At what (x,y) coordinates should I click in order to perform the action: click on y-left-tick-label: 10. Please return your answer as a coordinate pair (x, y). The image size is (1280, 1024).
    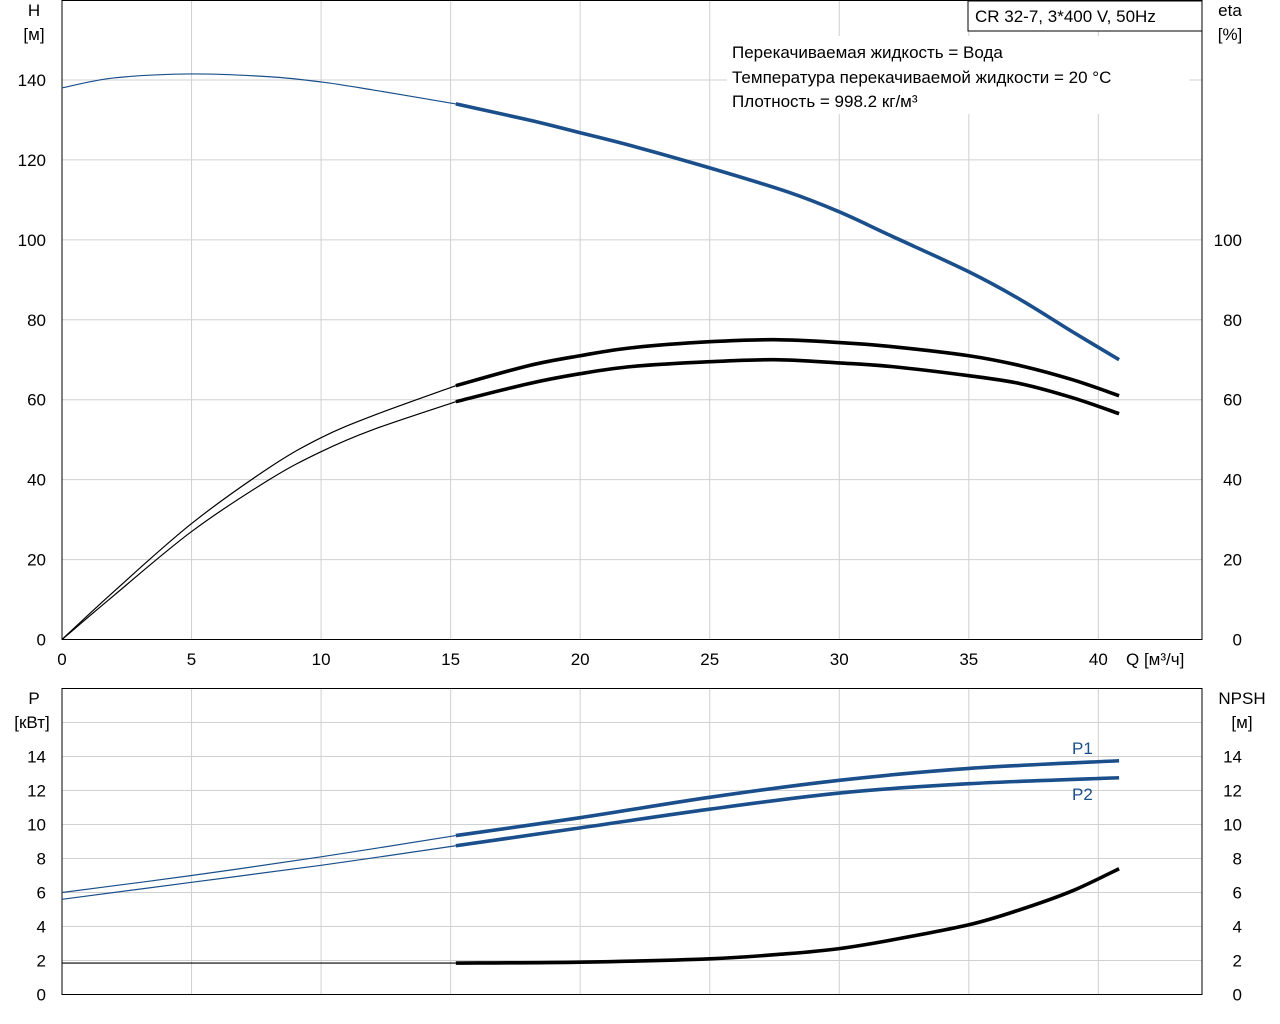
    Looking at the image, I should click on (36, 825).